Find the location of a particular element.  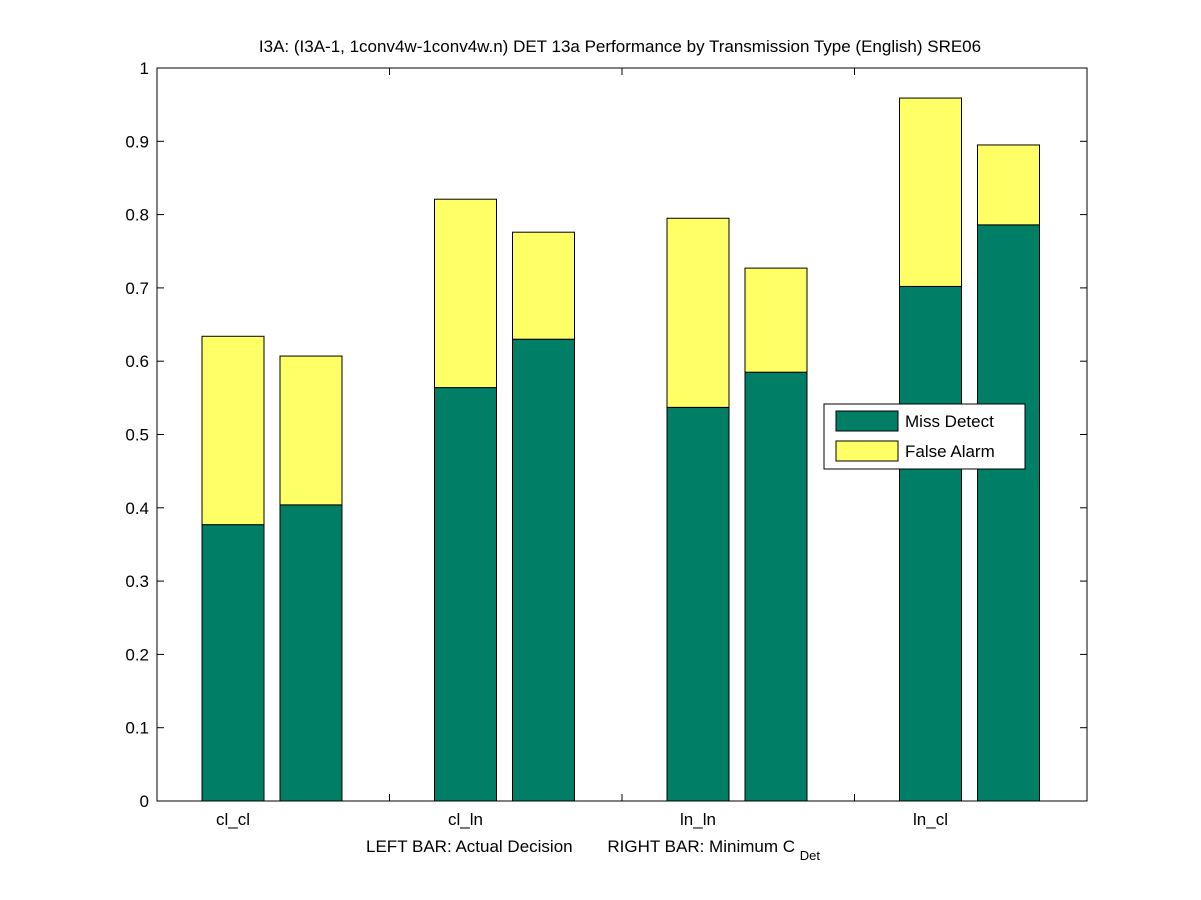

bar-cl-ln-actual-miss-detect is located at coordinates (465, 594).